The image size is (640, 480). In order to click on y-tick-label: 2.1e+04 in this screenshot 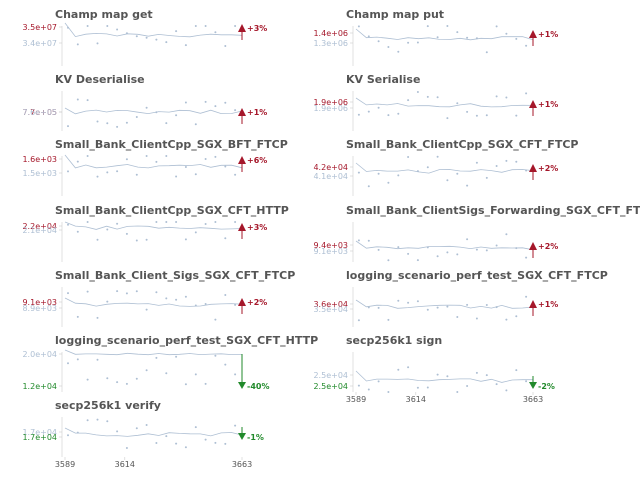, I will do `click(39, 230)`.